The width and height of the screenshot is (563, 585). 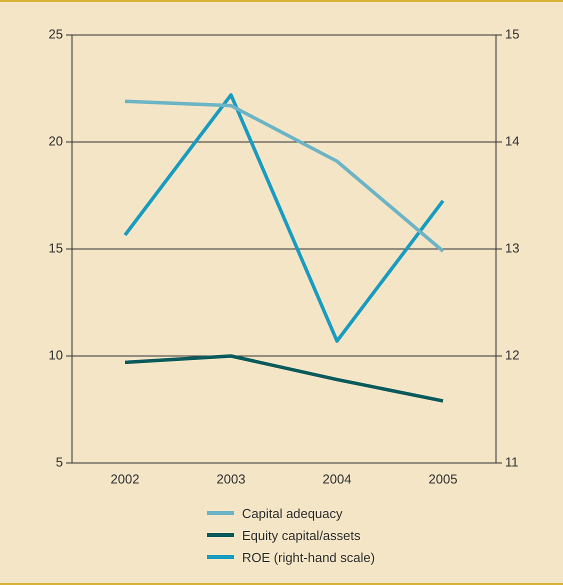 I want to click on y2-tick-label: 12, so click(x=512, y=355).